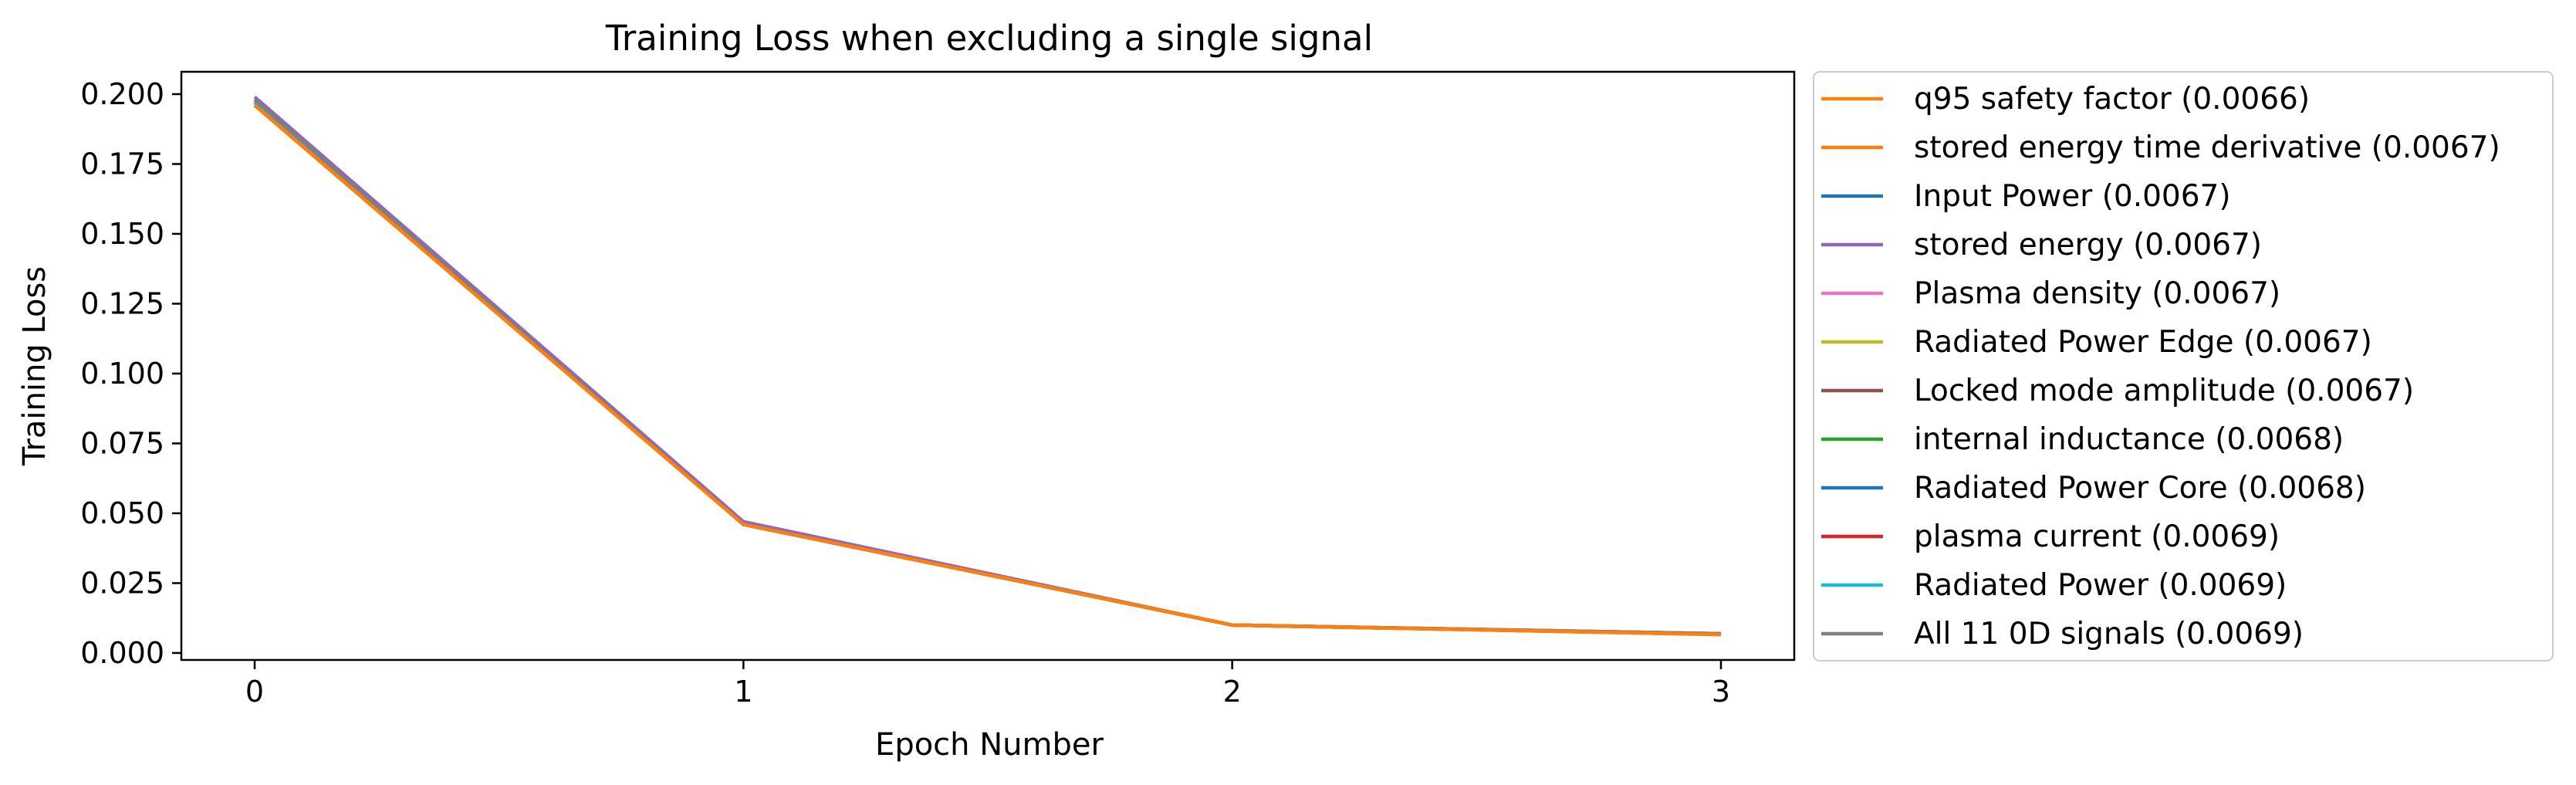 The image size is (2576, 785). What do you see at coordinates (122, 94) in the screenshot?
I see `y-tick-label: 0.200` at bounding box center [122, 94].